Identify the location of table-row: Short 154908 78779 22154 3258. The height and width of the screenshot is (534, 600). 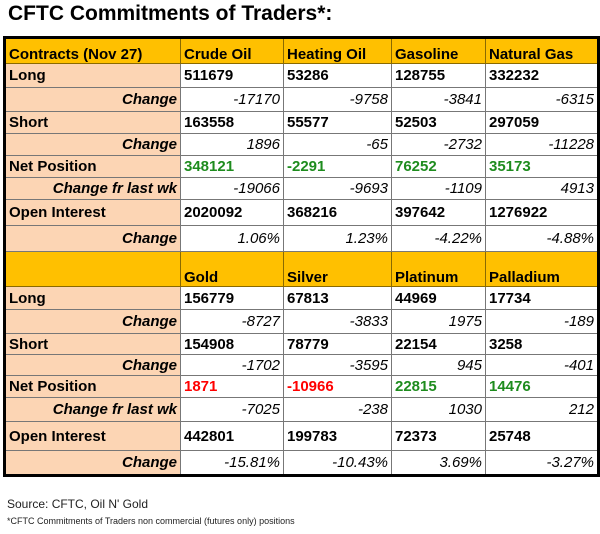
(301, 344).